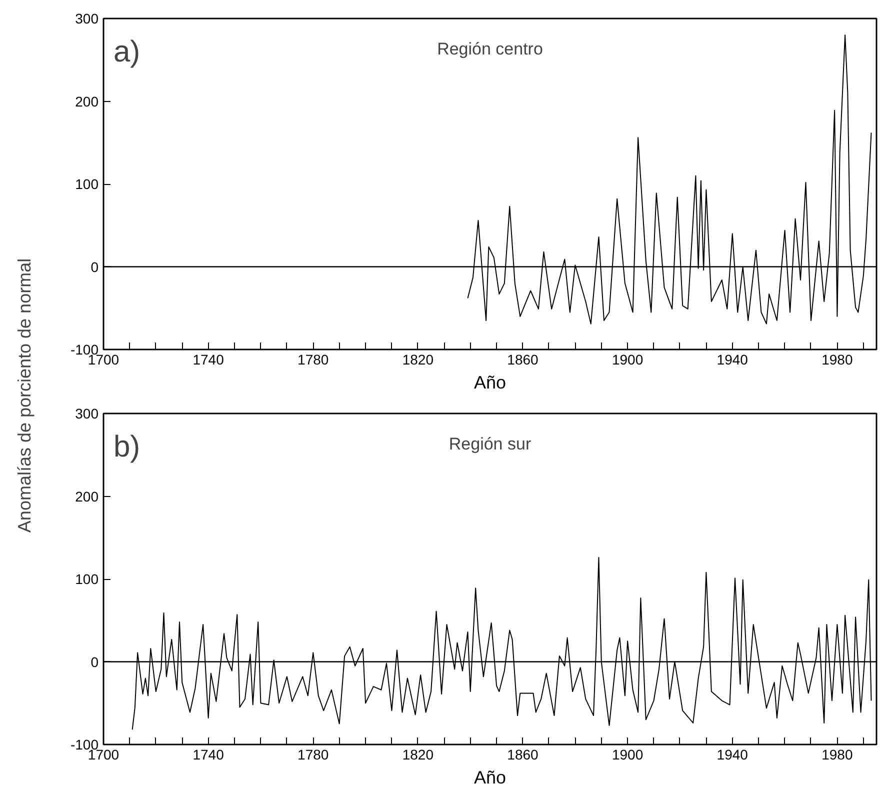 The width and height of the screenshot is (884, 791). What do you see at coordinates (127, 447) in the screenshot?
I see `annotation: b)` at bounding box center [127, 447].